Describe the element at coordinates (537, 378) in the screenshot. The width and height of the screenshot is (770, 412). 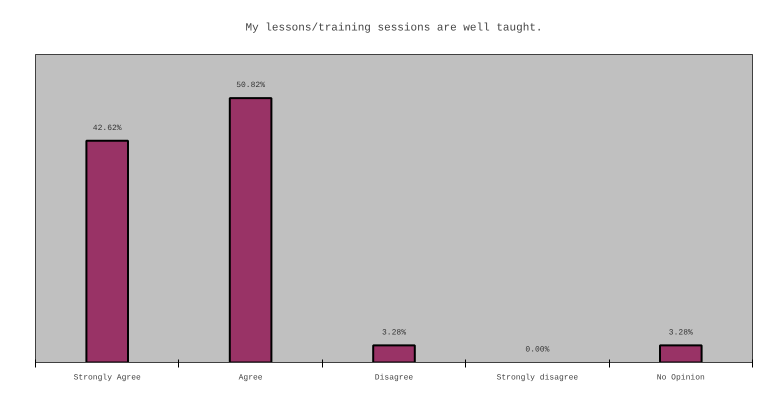
I see `x-tick-label: Strongly disagree` at that location.